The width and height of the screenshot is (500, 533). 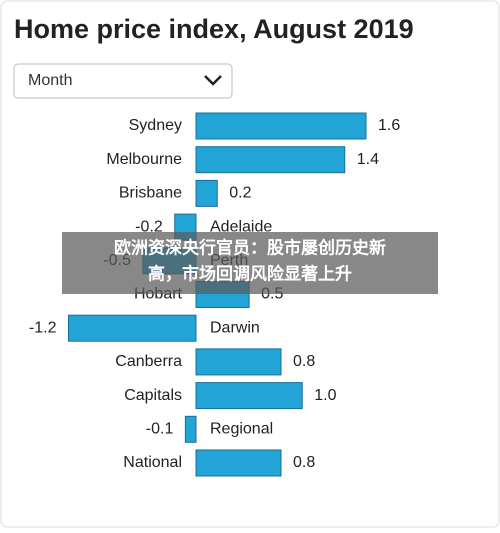 I want to click on category-label: Sydney, so click(x=155, y=125).